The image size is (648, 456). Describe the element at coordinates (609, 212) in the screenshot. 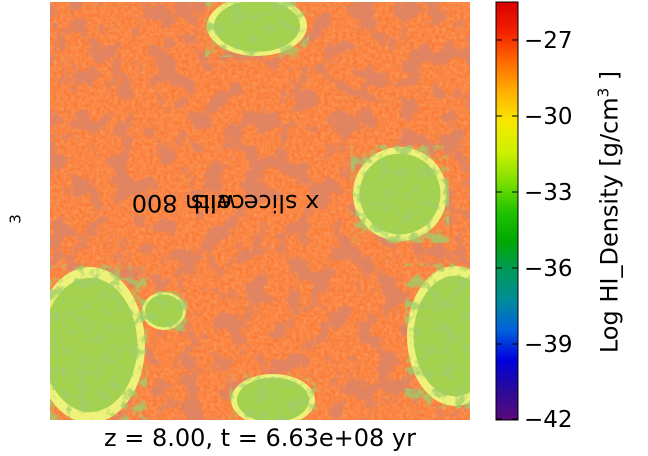

I see `colorbar-label: Log HI_Density [g/cm3 ]` at that location.